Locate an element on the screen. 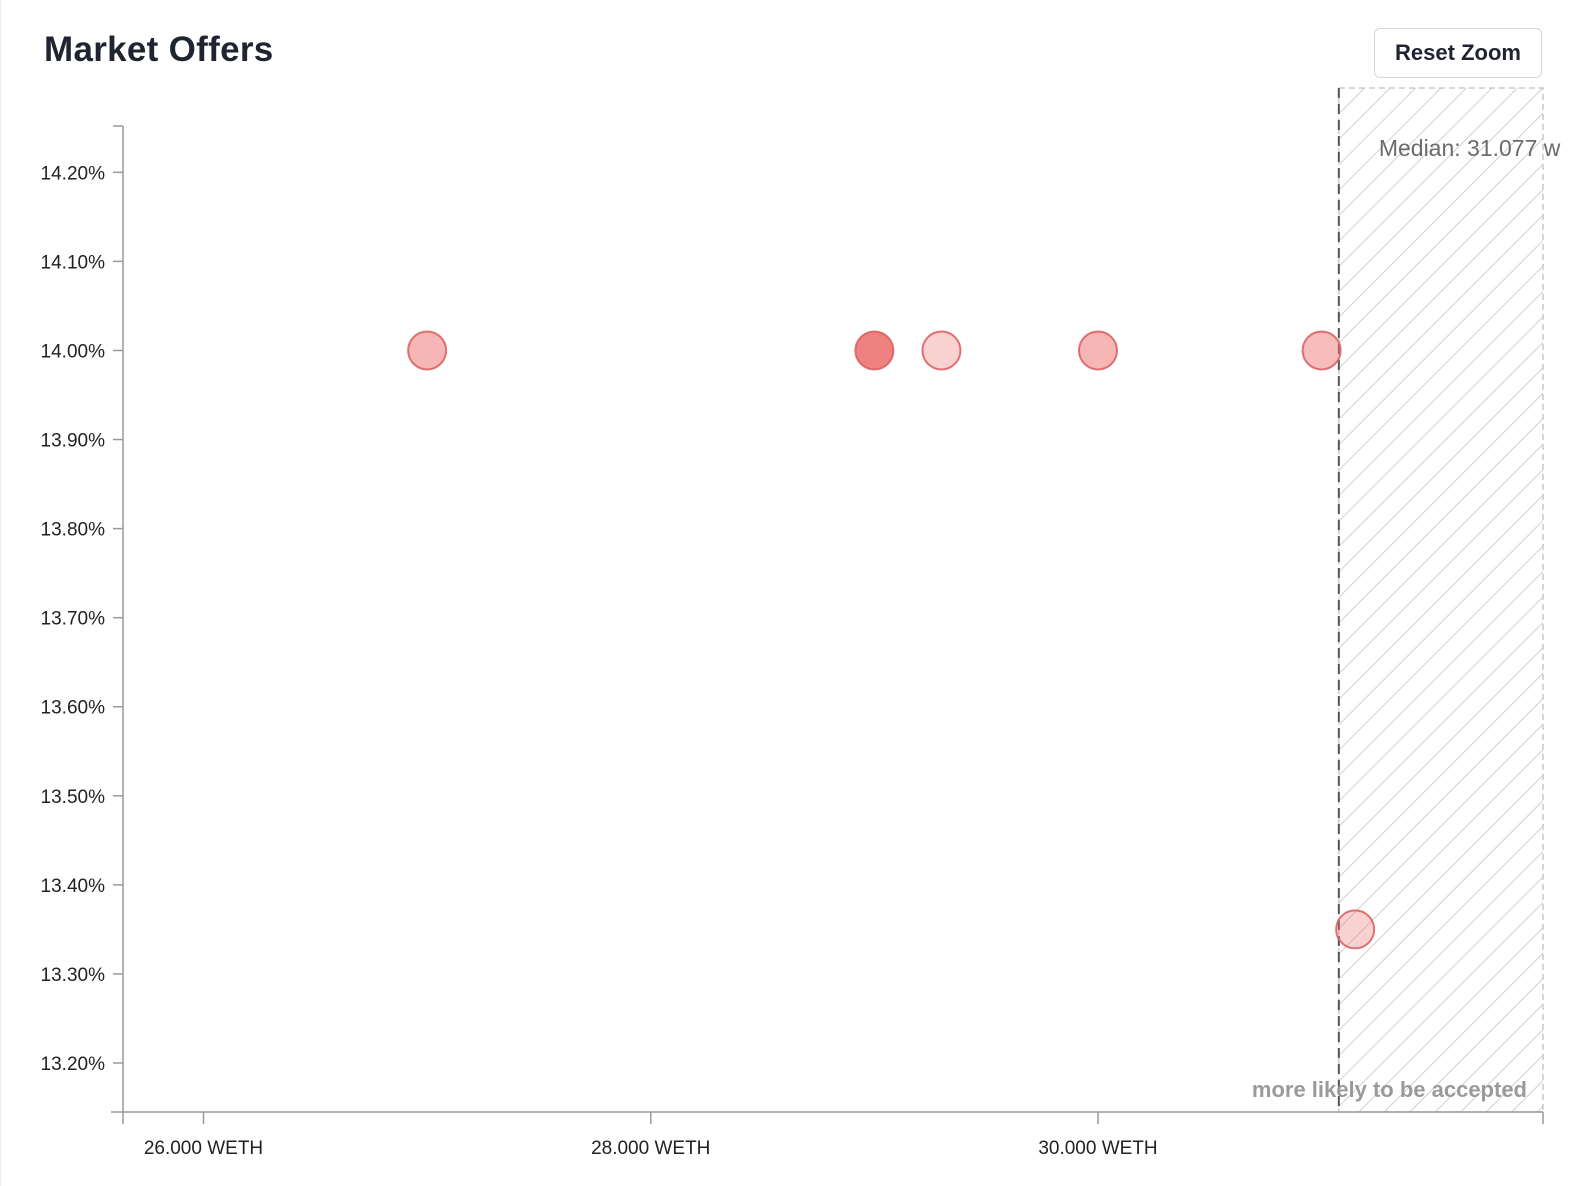 The height and width of the screenshot is (1186, 1590). y-tick-label: 13.50% is located at coordinates (73, 797).